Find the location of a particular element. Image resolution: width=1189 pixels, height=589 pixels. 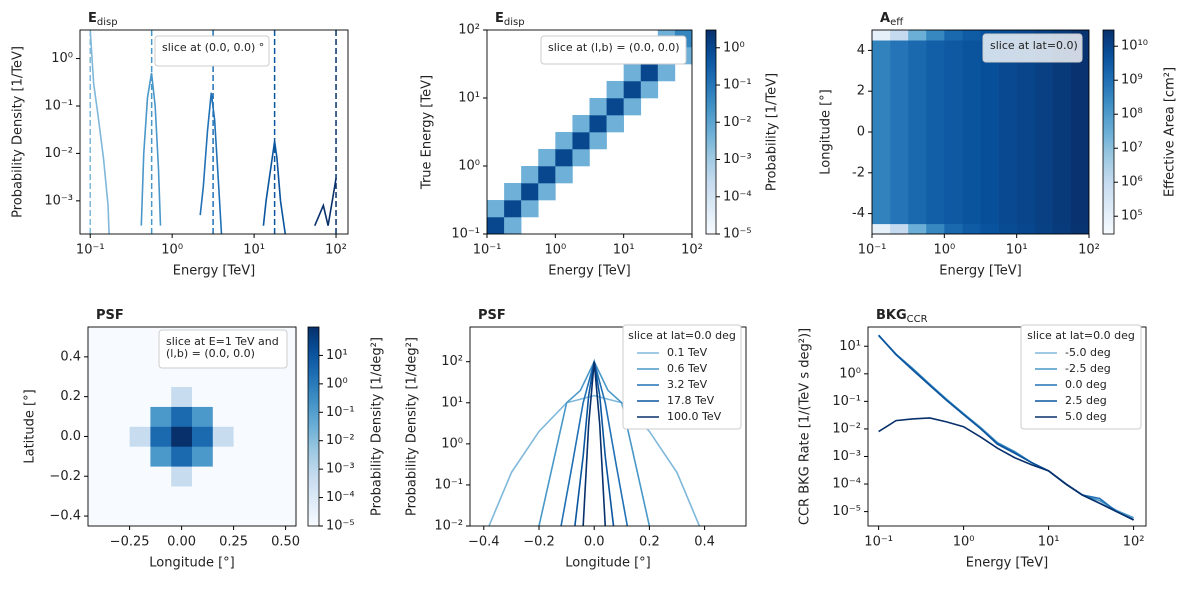

panel-title: PSF is located at coordinates (110, 315).